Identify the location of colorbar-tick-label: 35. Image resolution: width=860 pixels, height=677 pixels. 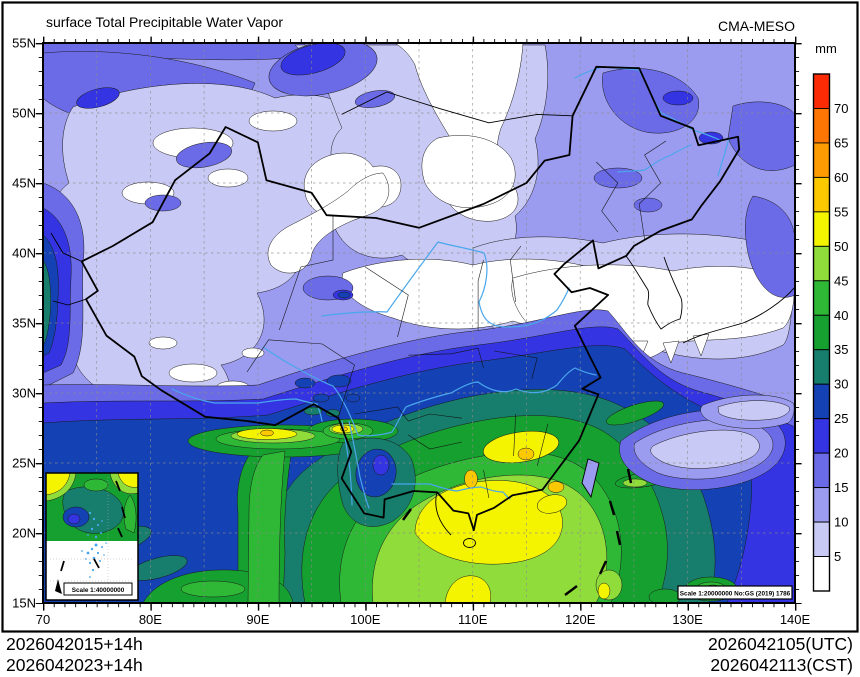
(841, 349).